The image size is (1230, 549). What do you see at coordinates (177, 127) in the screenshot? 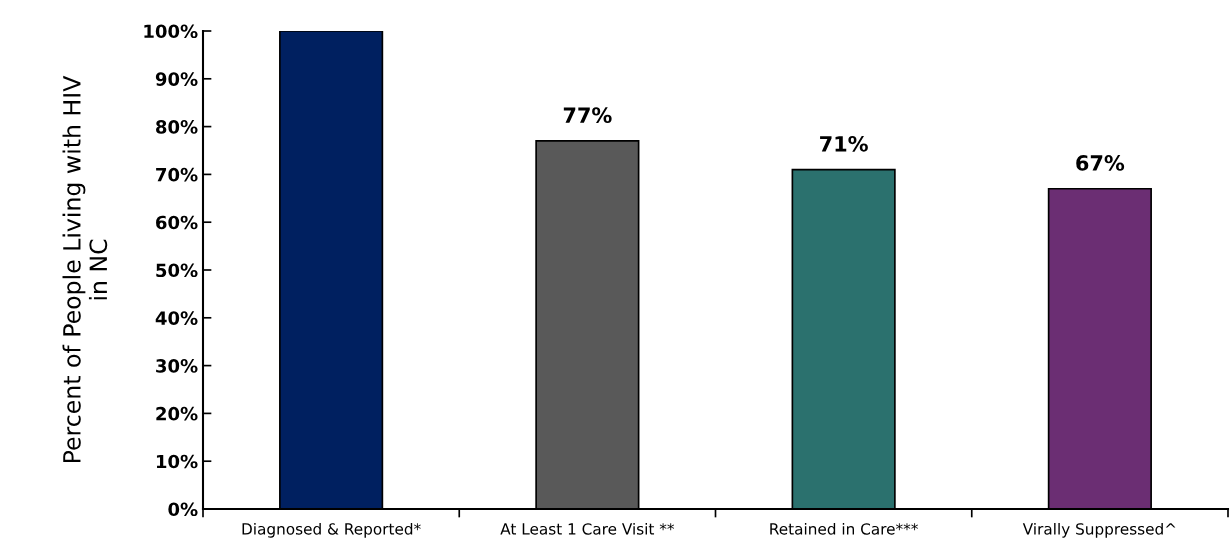
I see `y-tick-label: 80%` at bounding box center [177, 127].